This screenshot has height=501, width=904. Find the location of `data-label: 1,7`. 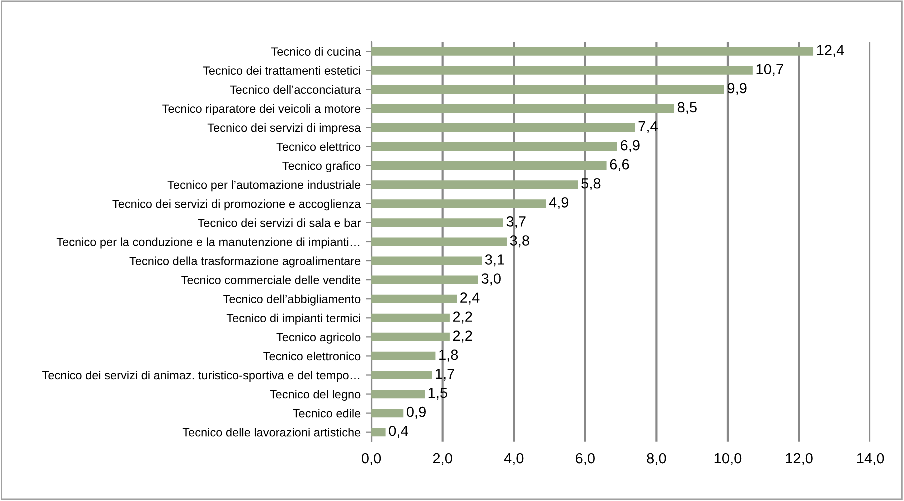

data-label: 1,7 is located at coordinates (445, 374).